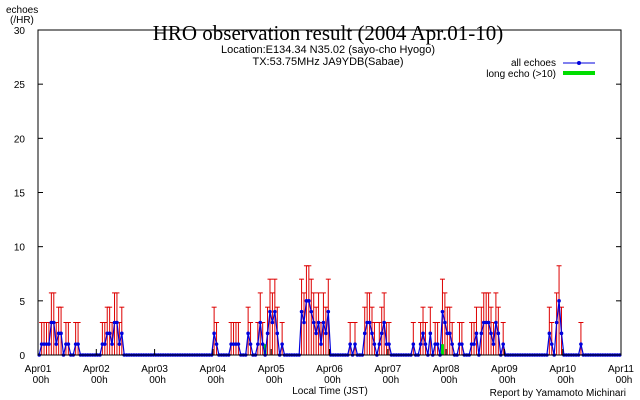 This screenshot has width=640, height=400. I want to click on y-tick-label: 0, so click(22, 356).